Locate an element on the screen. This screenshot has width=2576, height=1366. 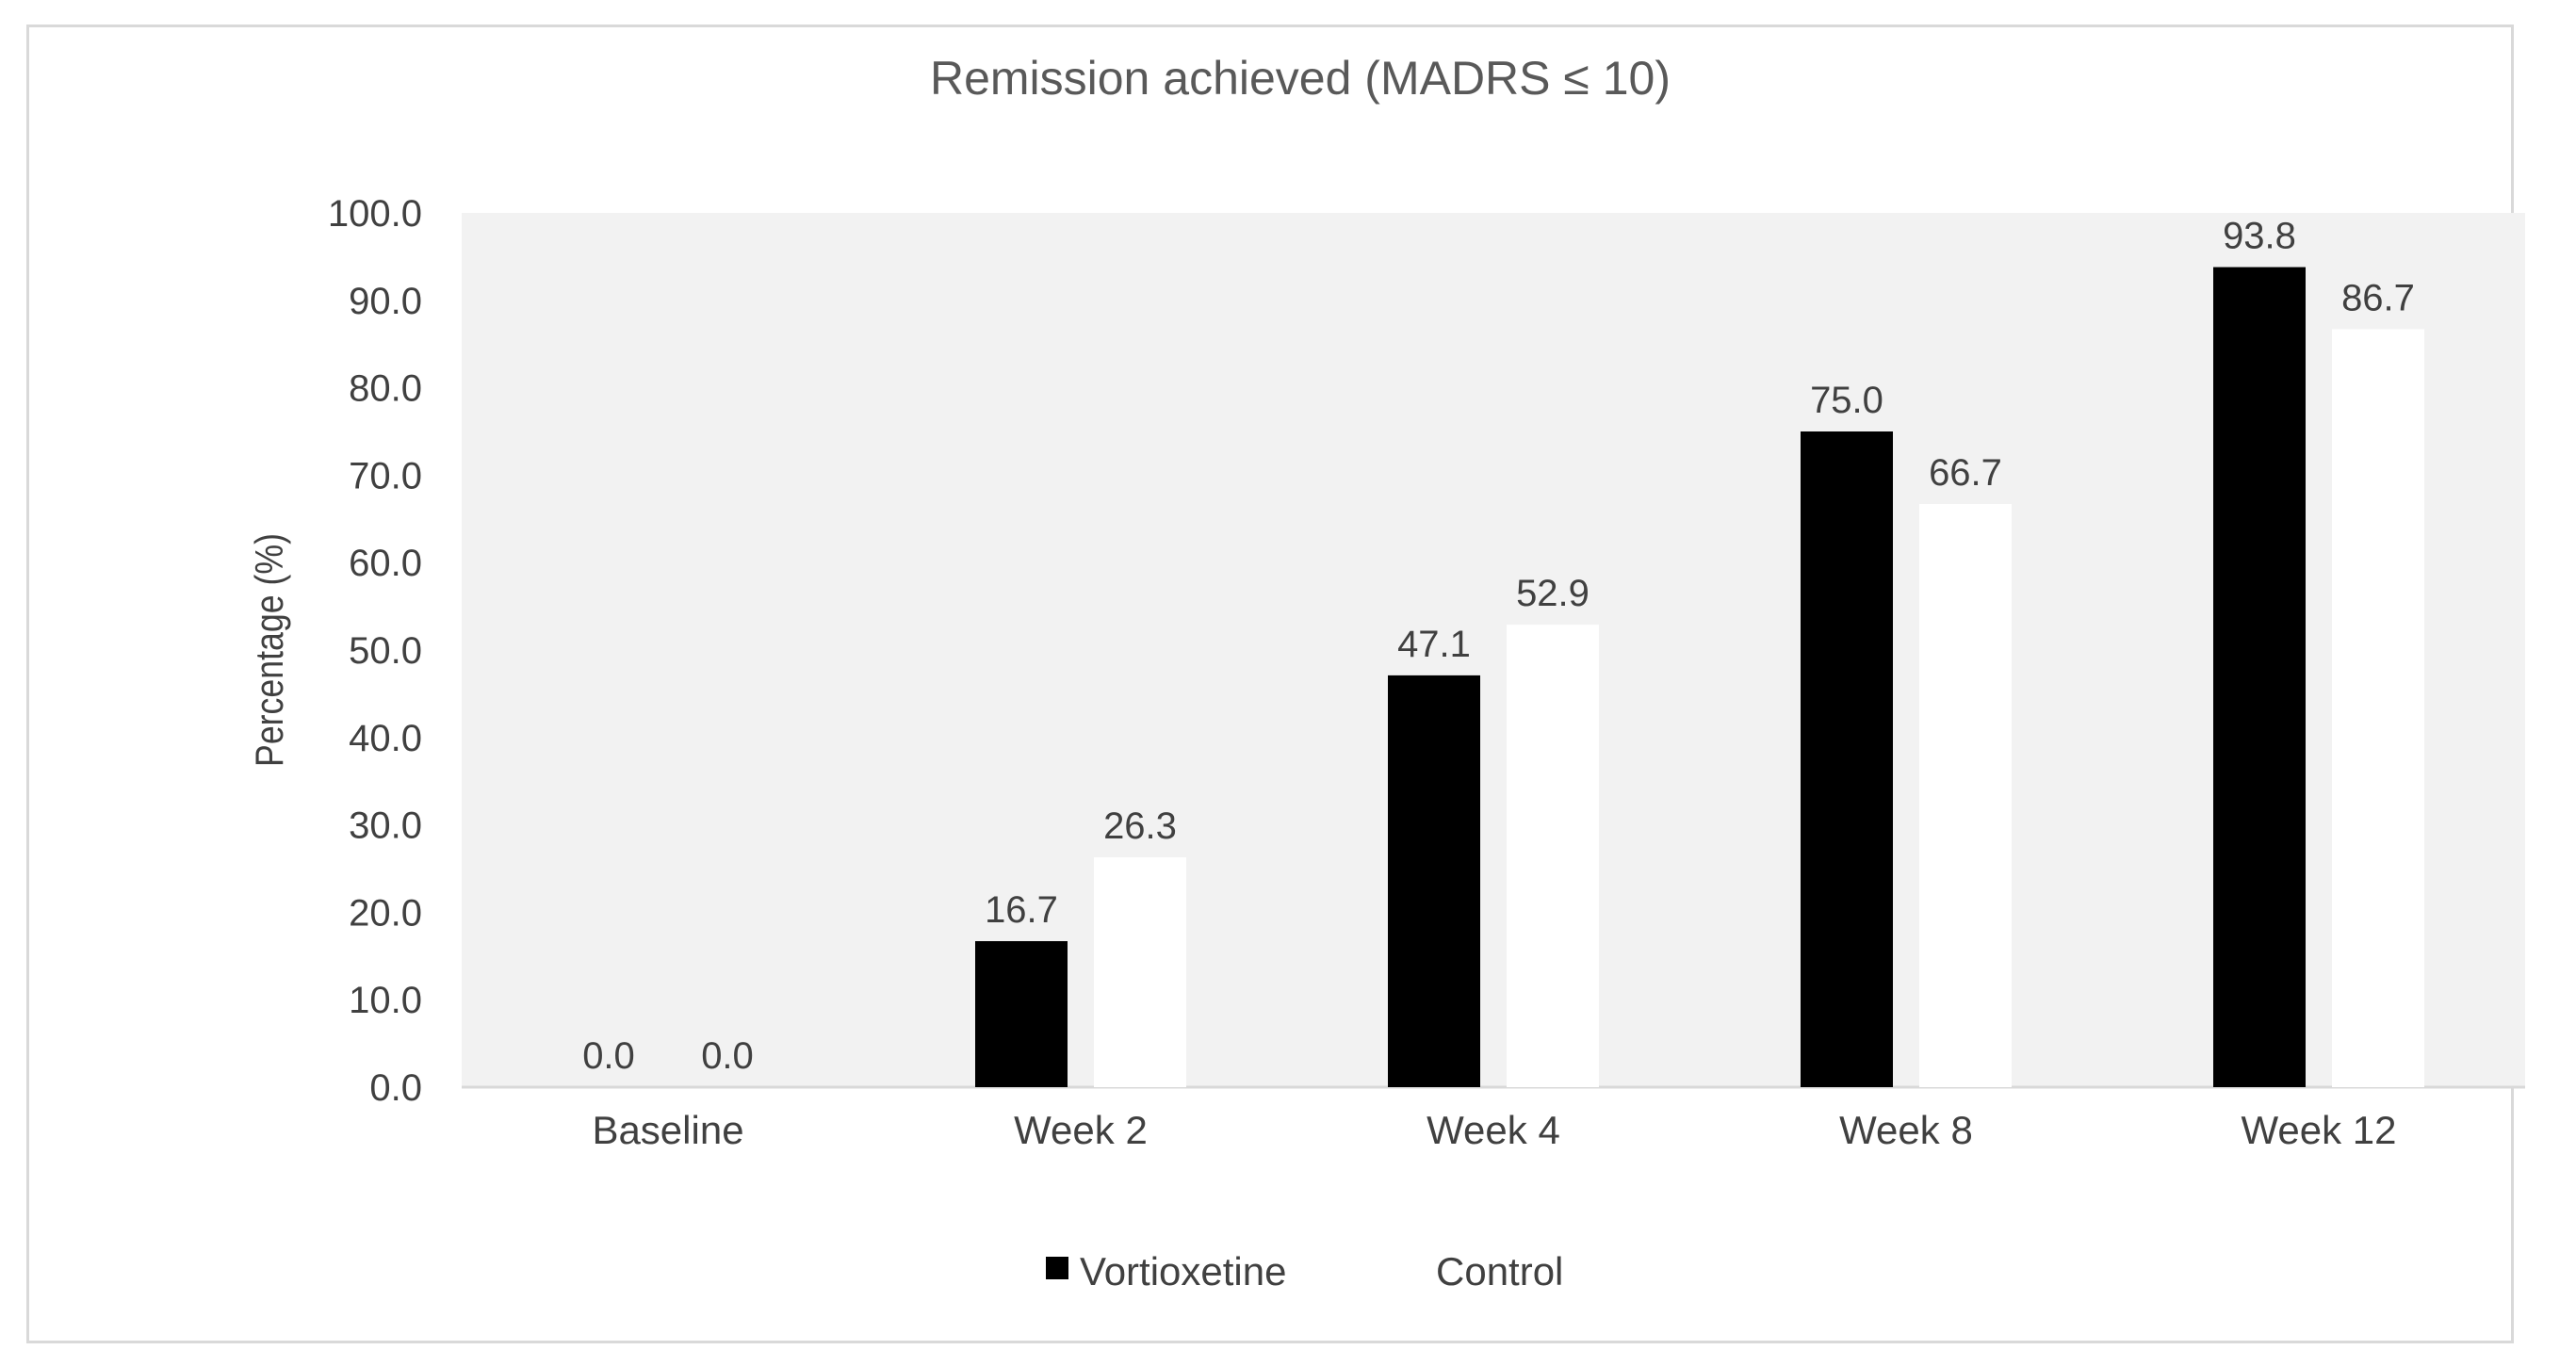
y-tick-label: 40.0 is located at coordinates (385, 739).